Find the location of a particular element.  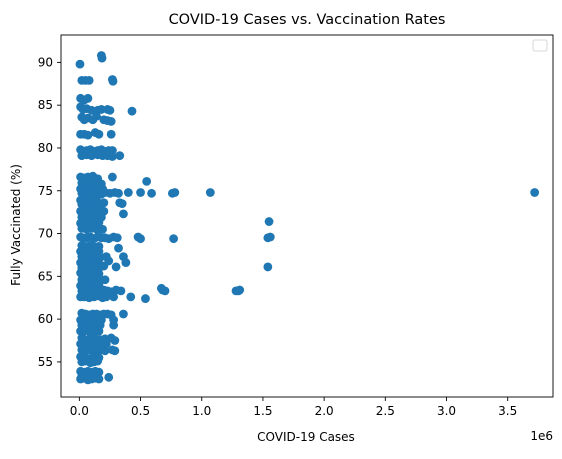

x-axis-ticks: 0.0 0.5 1.0 1.5 2.0 2.5 3.0 3.5 is located at coordinates (293, 407).